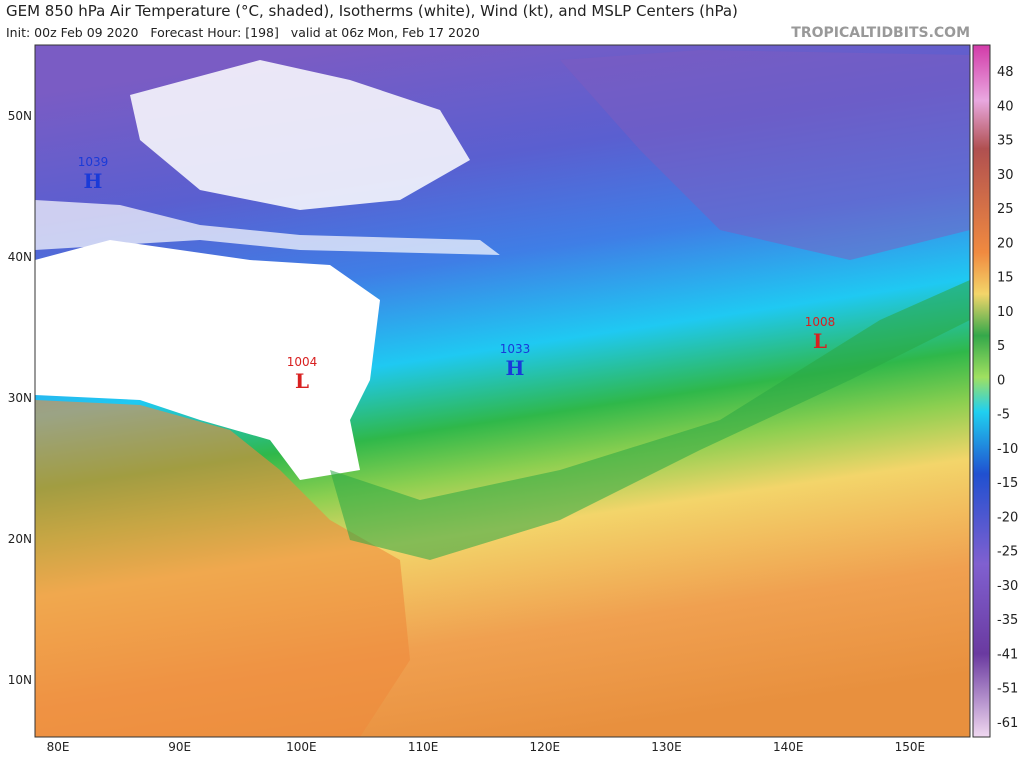 Image resolution: width=1024 pixels, height=760 pixels. I want to click on lat-label: 40N, so click(20, 257).